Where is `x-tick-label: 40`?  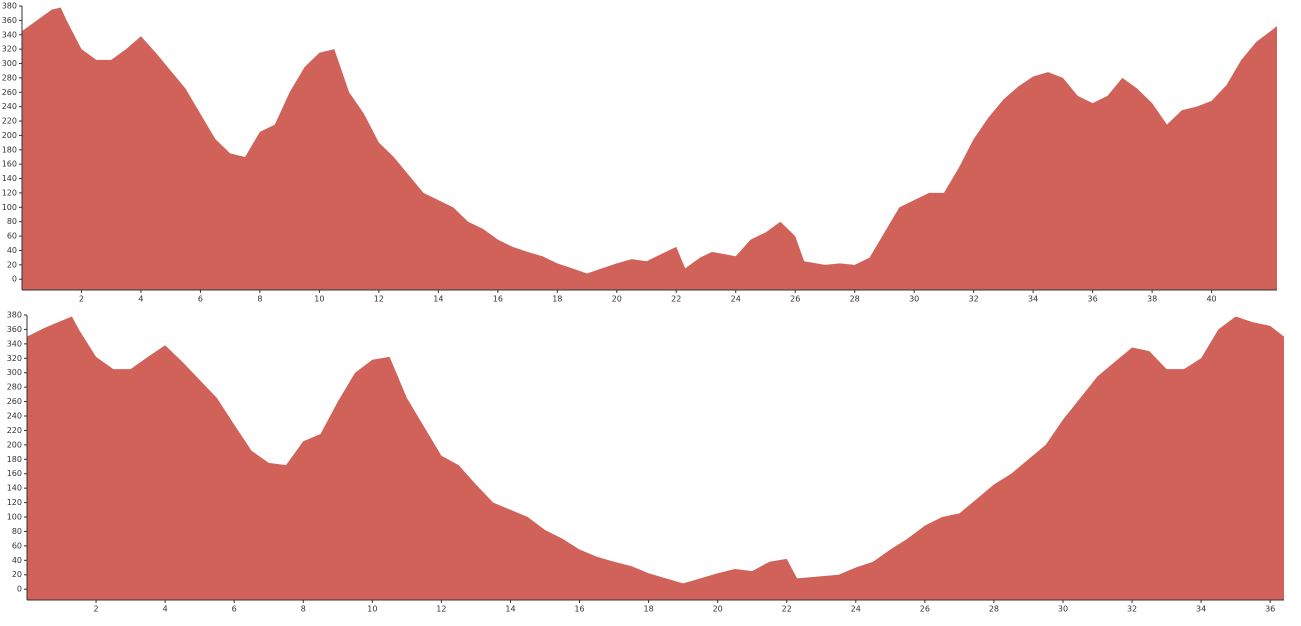
x-tick-label: 40 is located at coordinates (1211, 299).